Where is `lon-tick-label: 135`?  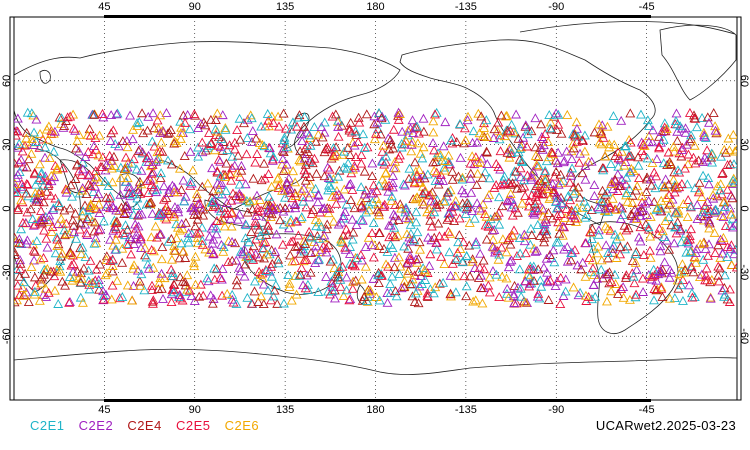
lon-tick-label: 135 is located at coordinates (285, 410).